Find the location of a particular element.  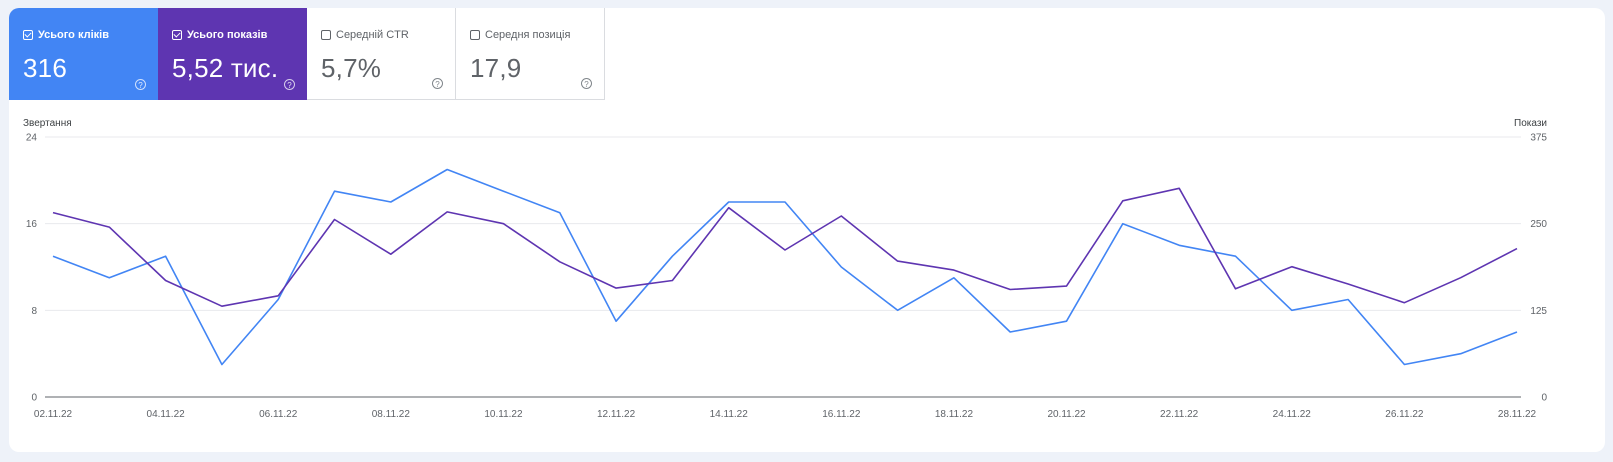

tile-value: 316 is located at coordinates (45, 68).